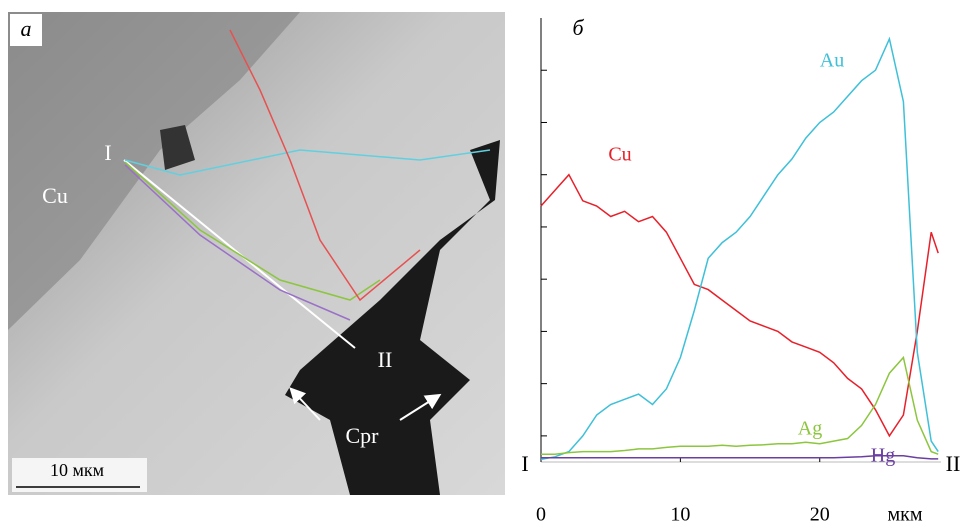 The height and width of the screenshot is (528, 965). Describe the element at coordinates (953, 463) in the screenshot. I see `x-end-label: II` at that location.